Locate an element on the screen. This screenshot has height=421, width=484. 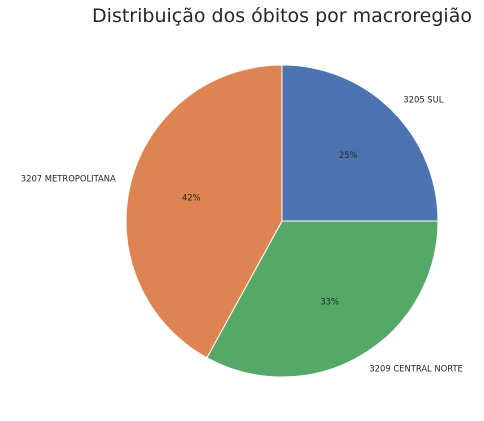
pie-slice-3205-sul is located at coordinates (360, 143).